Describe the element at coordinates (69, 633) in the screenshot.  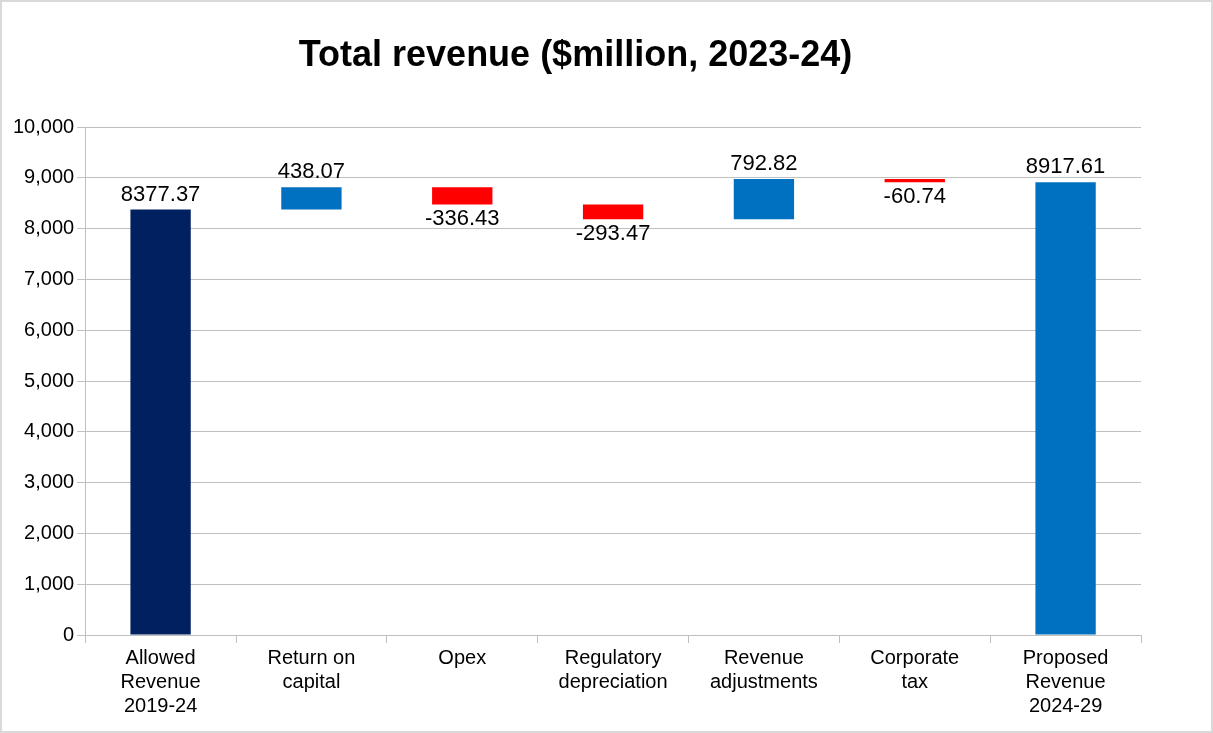
I see `y-tick-label: 0` at that location.